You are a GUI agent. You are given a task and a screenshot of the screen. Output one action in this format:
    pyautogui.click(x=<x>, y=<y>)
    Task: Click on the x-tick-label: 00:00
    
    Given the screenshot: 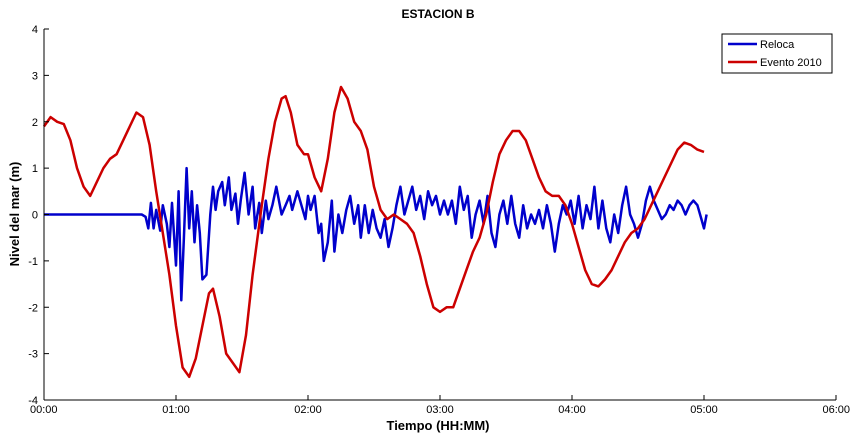 What is the action you would take?
    pyautogui.click(x=44, y=410)
    